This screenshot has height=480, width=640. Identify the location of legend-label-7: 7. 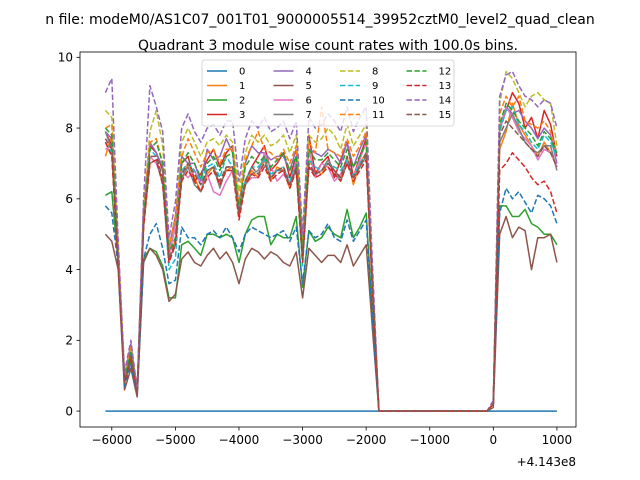
(309, 115).